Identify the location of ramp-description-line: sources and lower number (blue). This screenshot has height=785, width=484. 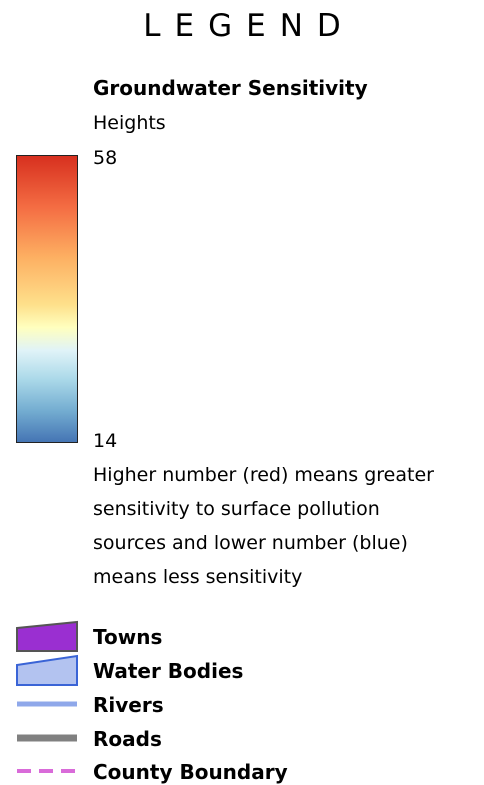
(250, 543).